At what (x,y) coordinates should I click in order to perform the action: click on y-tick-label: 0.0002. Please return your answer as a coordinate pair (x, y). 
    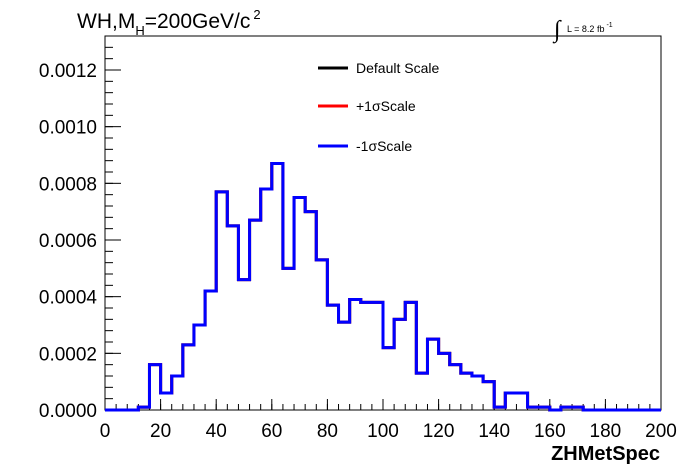
    Looking at the image, I should click on (68, 354).